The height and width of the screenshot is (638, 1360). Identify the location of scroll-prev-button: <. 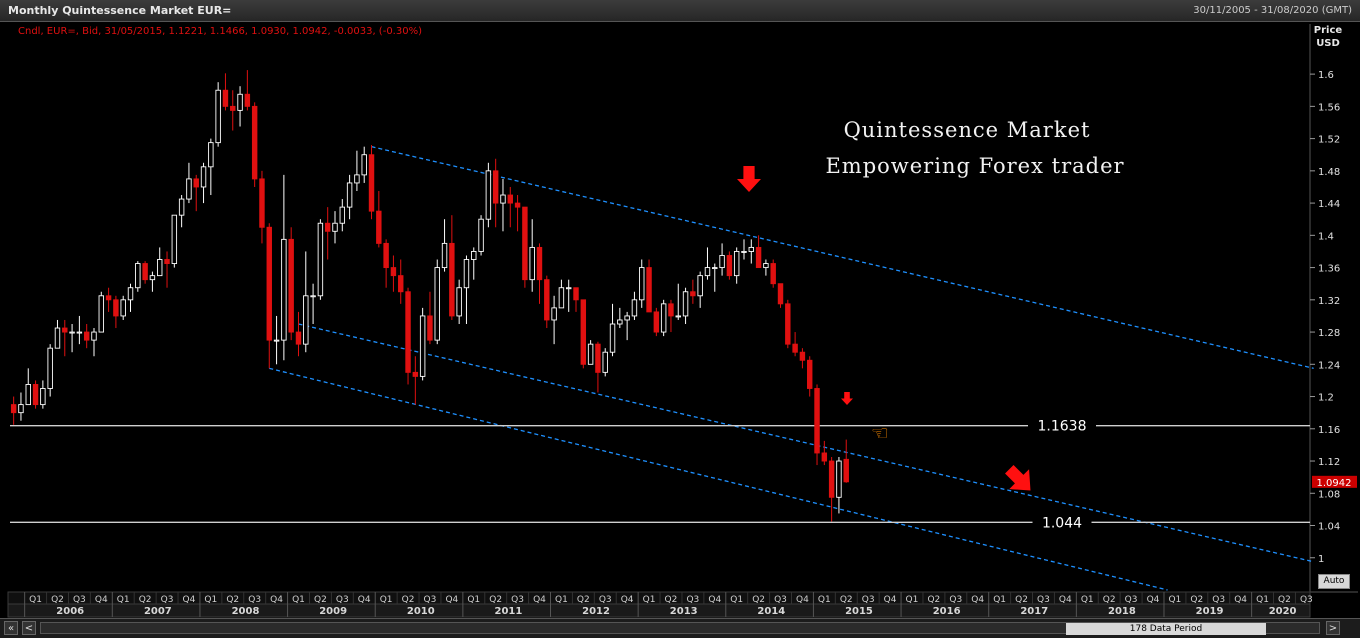
(29, 628).